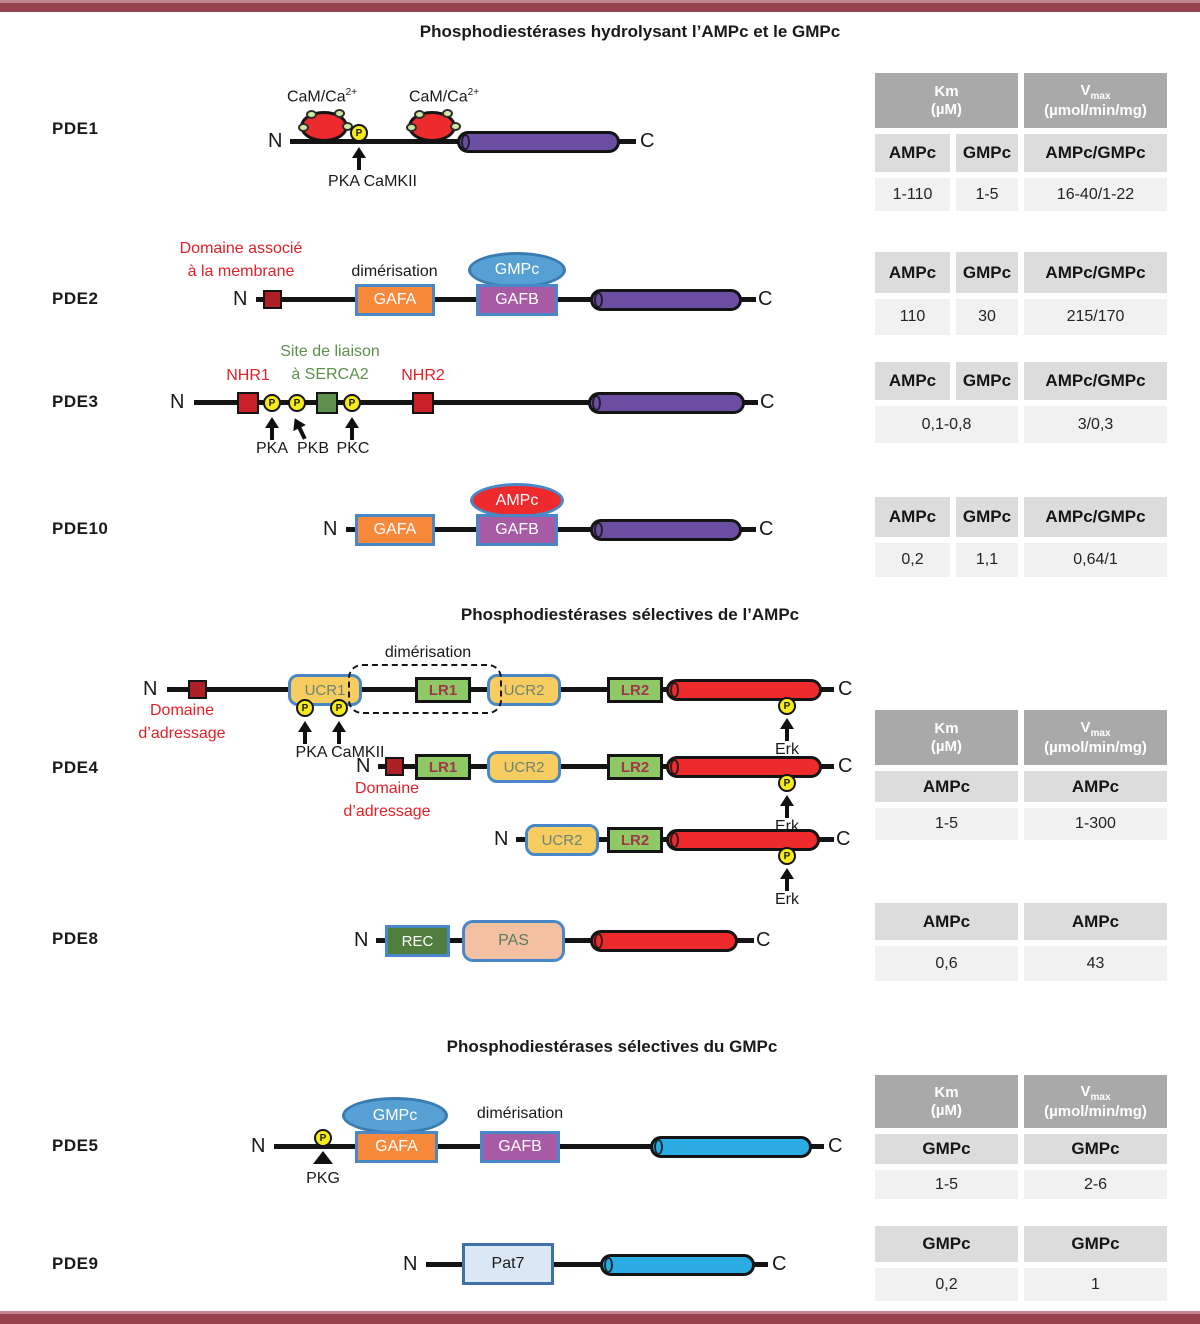 This screenshot has width=1200, height=1324. I want to click on pde2-col-ampc: AMPc, so click(912, 272).